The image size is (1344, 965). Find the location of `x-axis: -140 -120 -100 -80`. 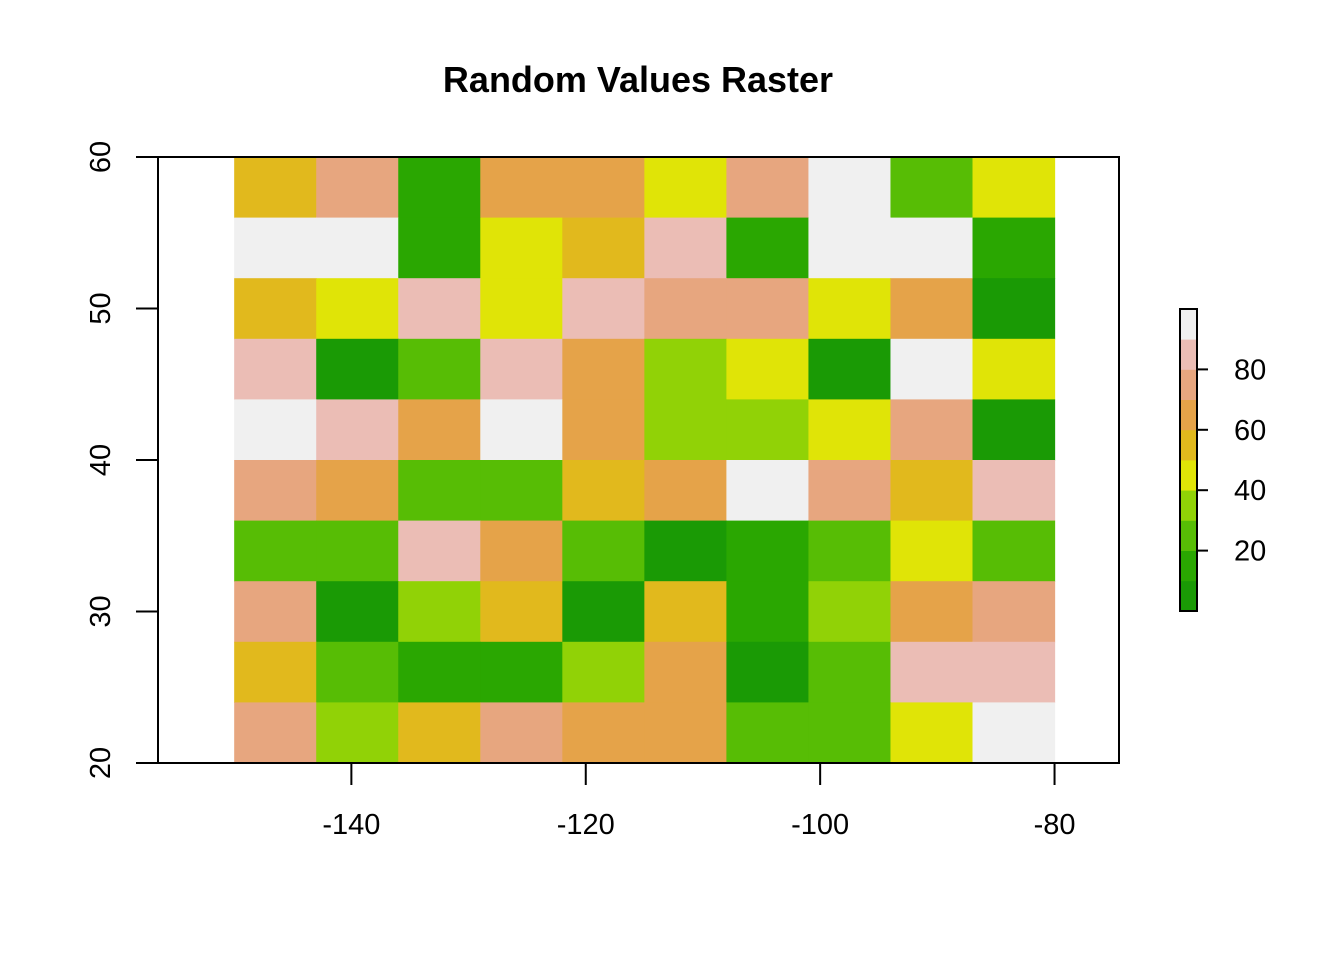

x-axis: -140 -120 -100 -80 is located at coordinates (699, 801).